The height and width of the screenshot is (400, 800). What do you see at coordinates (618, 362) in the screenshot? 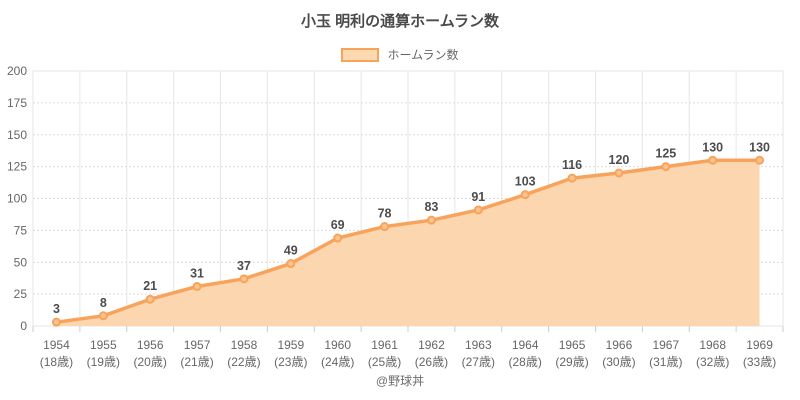
I see `x-axis-age-label: (30歳)` at bounding box center [618, 362].